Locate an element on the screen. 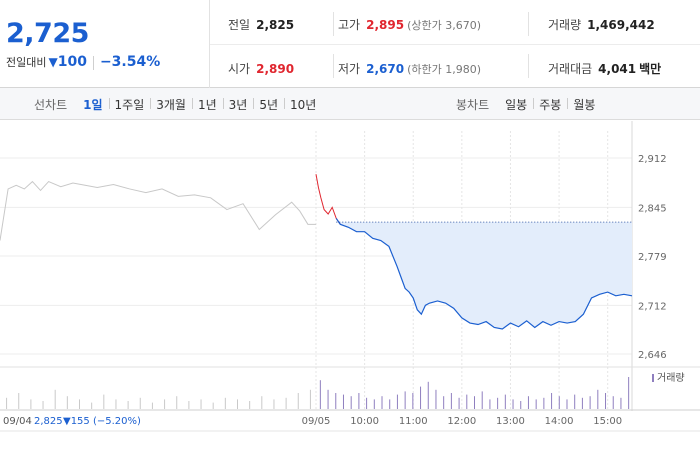  amount-cell: 거래대금 4,041 백만 is located at coordinates (604, 68).